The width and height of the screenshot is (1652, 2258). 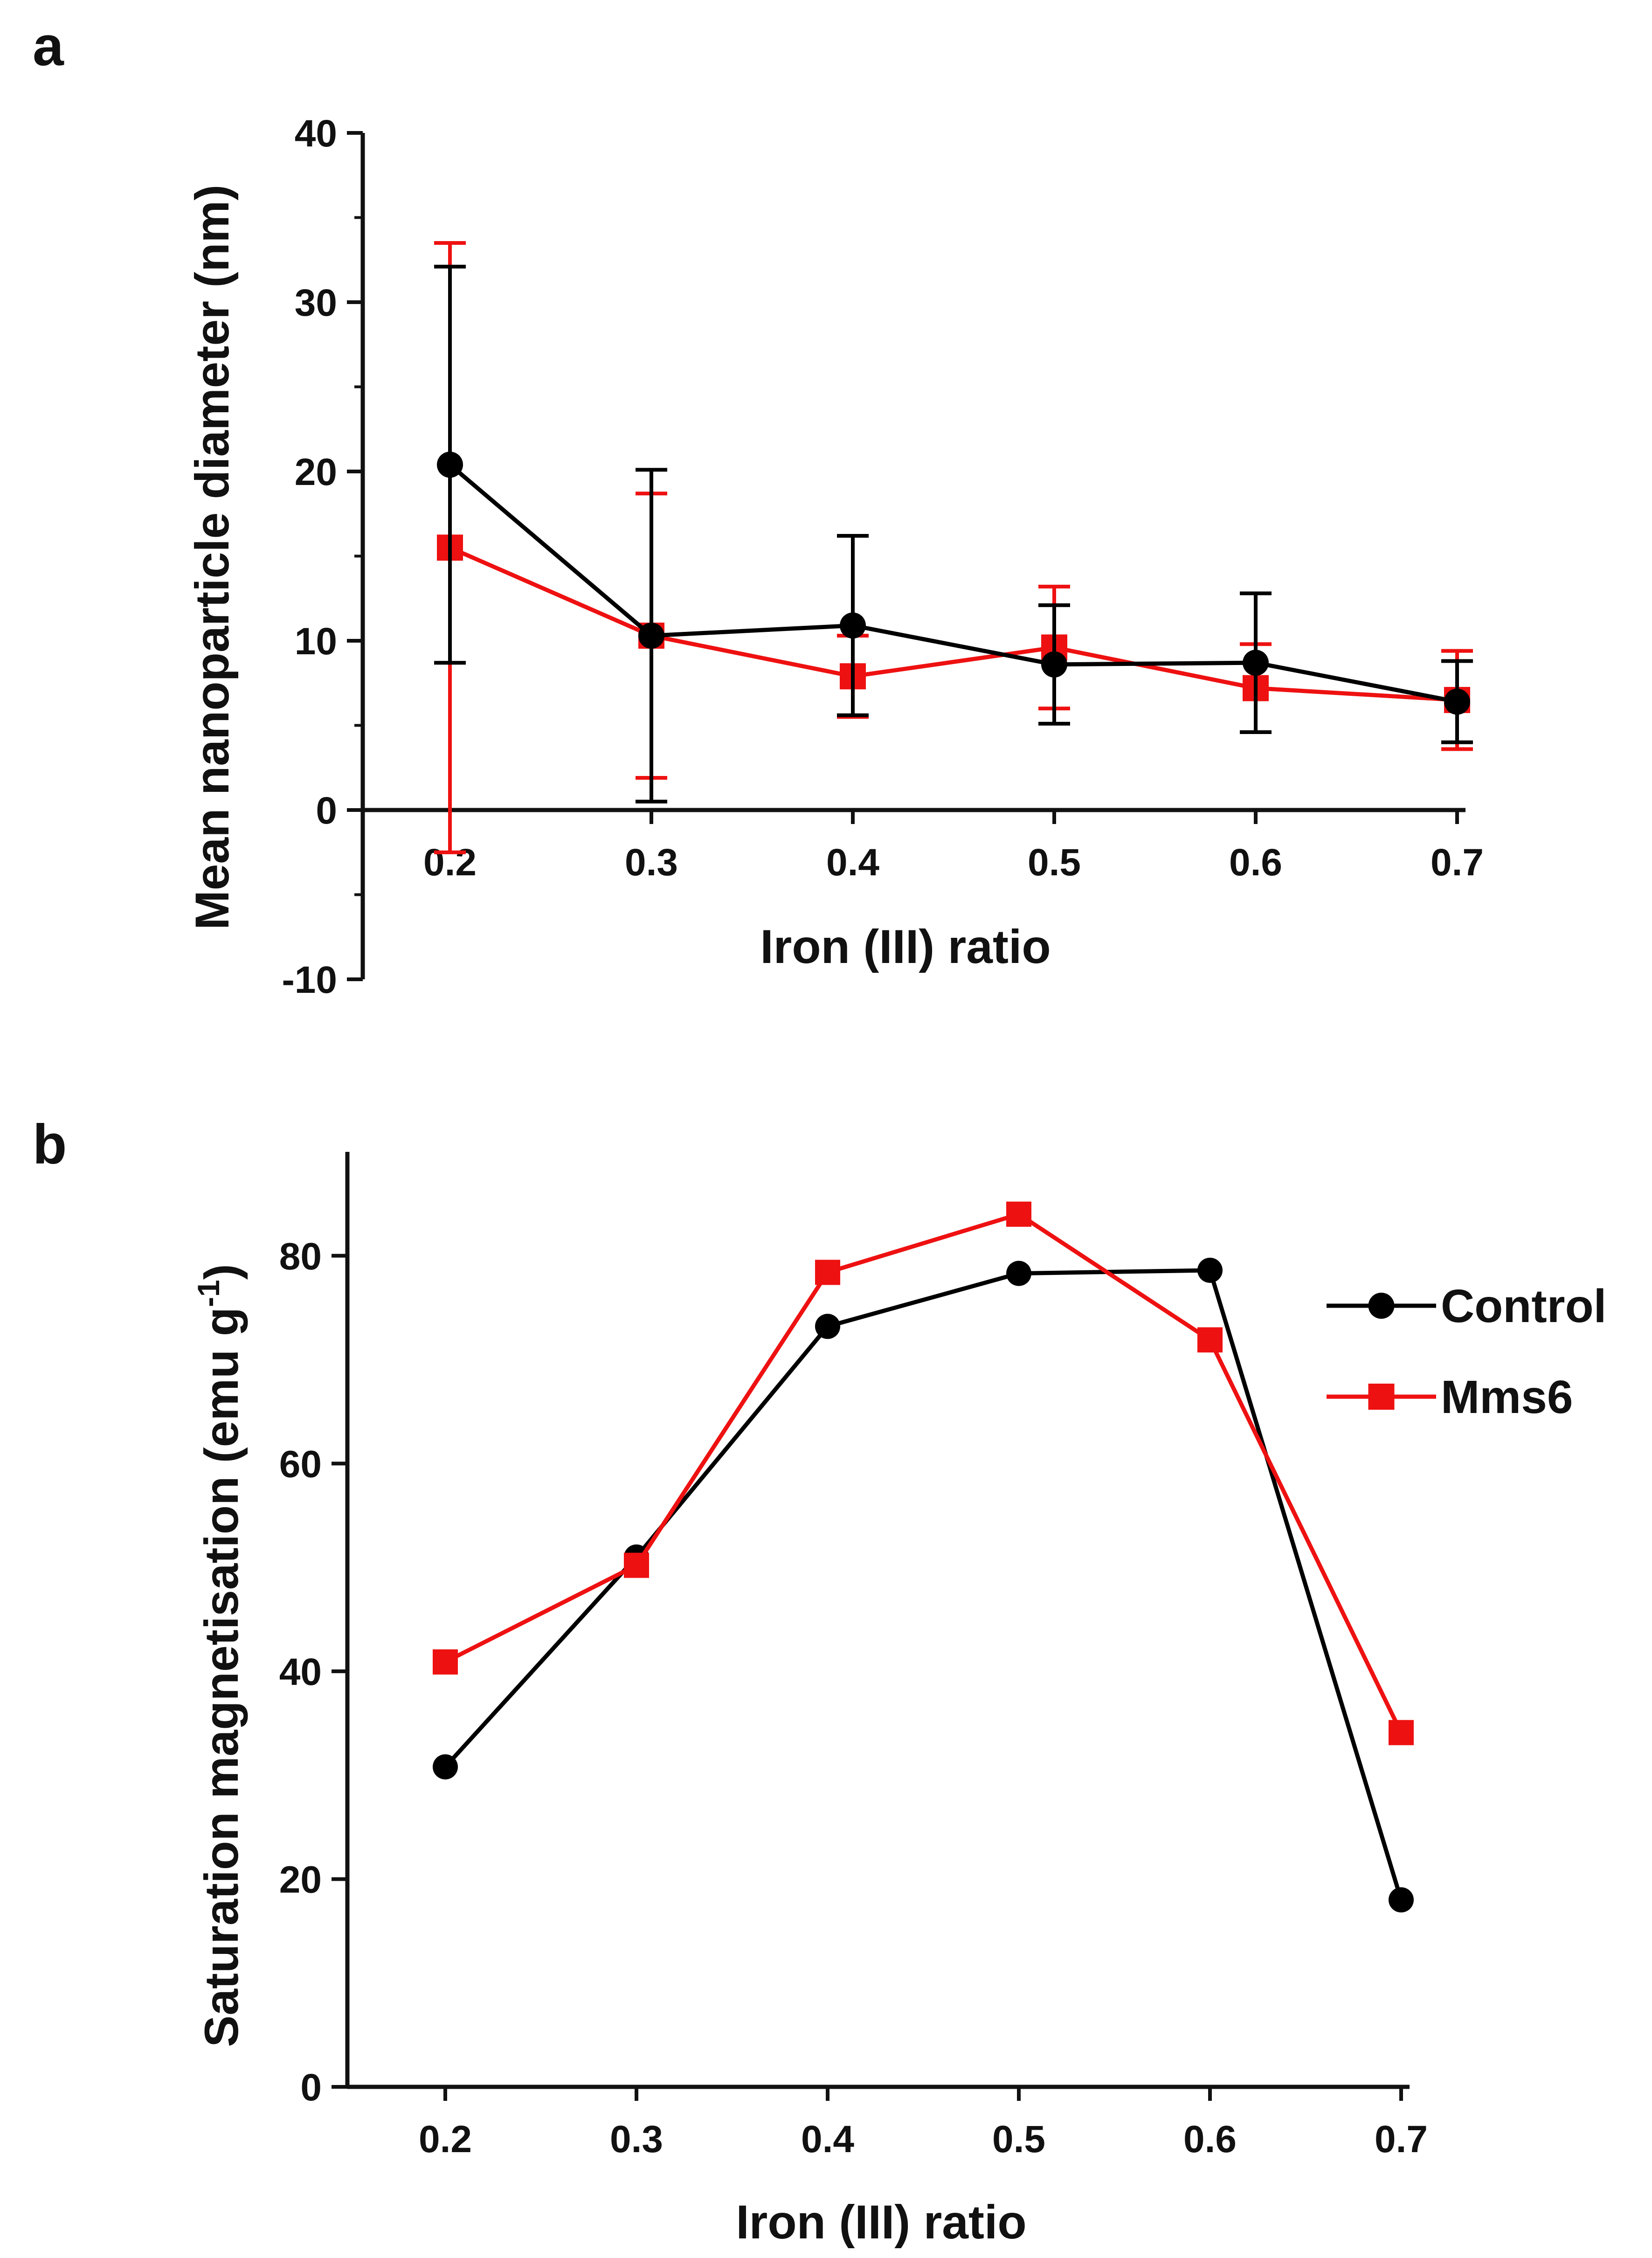 I want to click on panel-b-y-axis-title-superscript: -1, so click(x=208, y=1294).